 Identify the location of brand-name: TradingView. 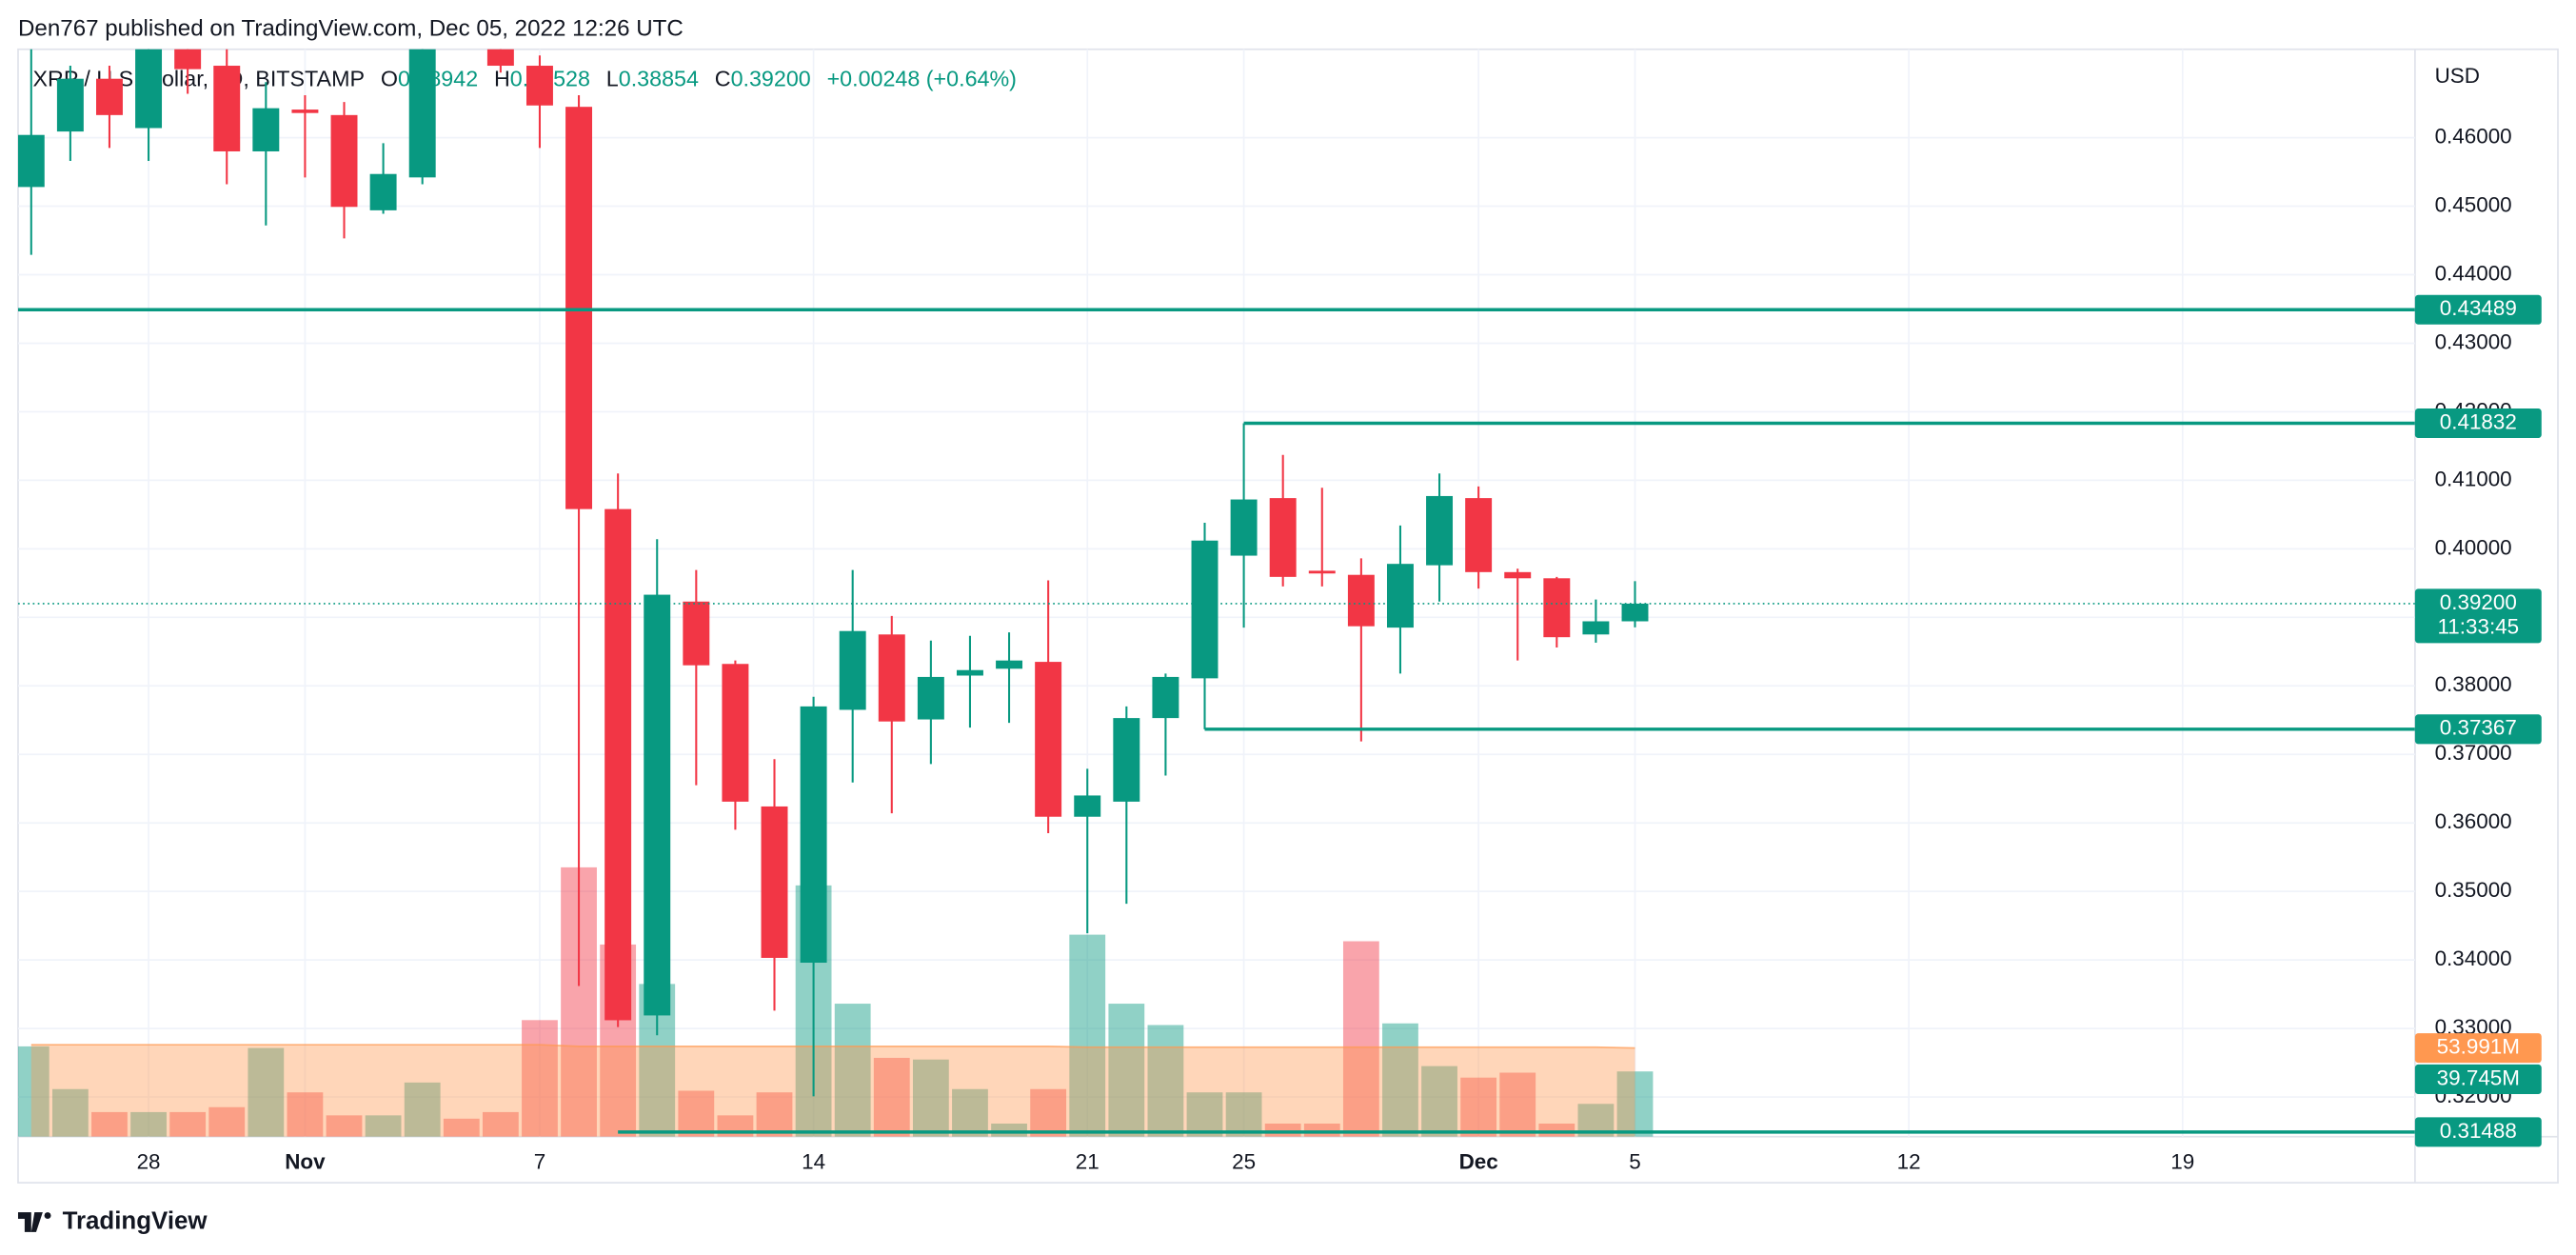
(135, 1220).